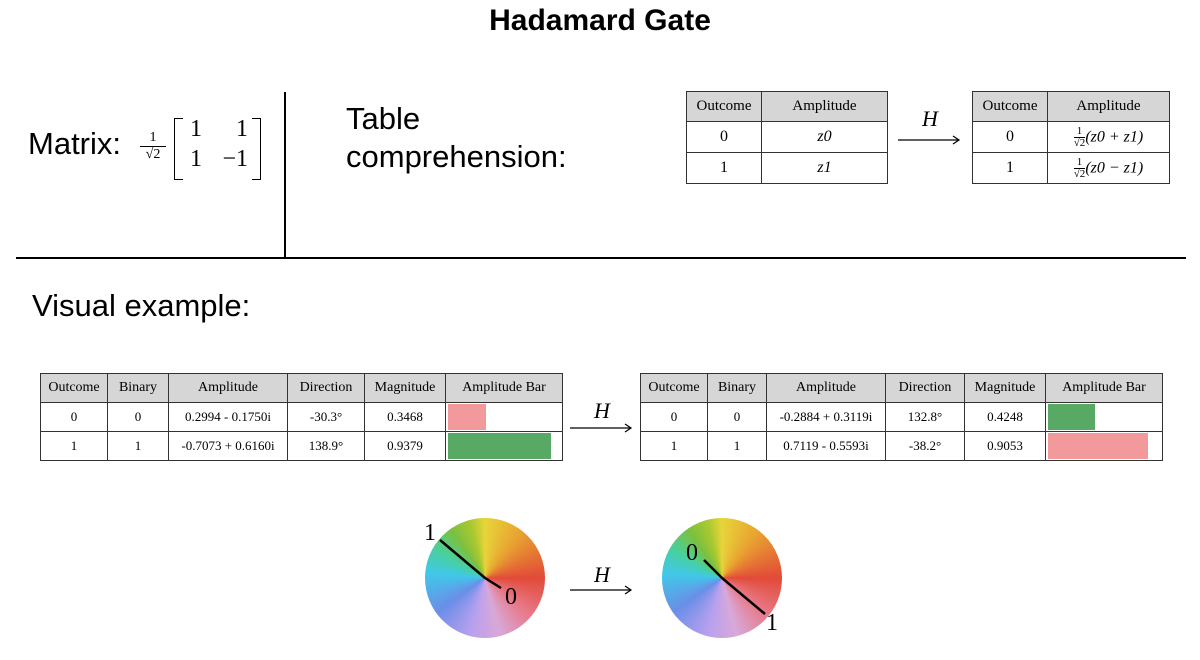  I want to click on magnitude-cell: 0.4248, so click(1005, 417).